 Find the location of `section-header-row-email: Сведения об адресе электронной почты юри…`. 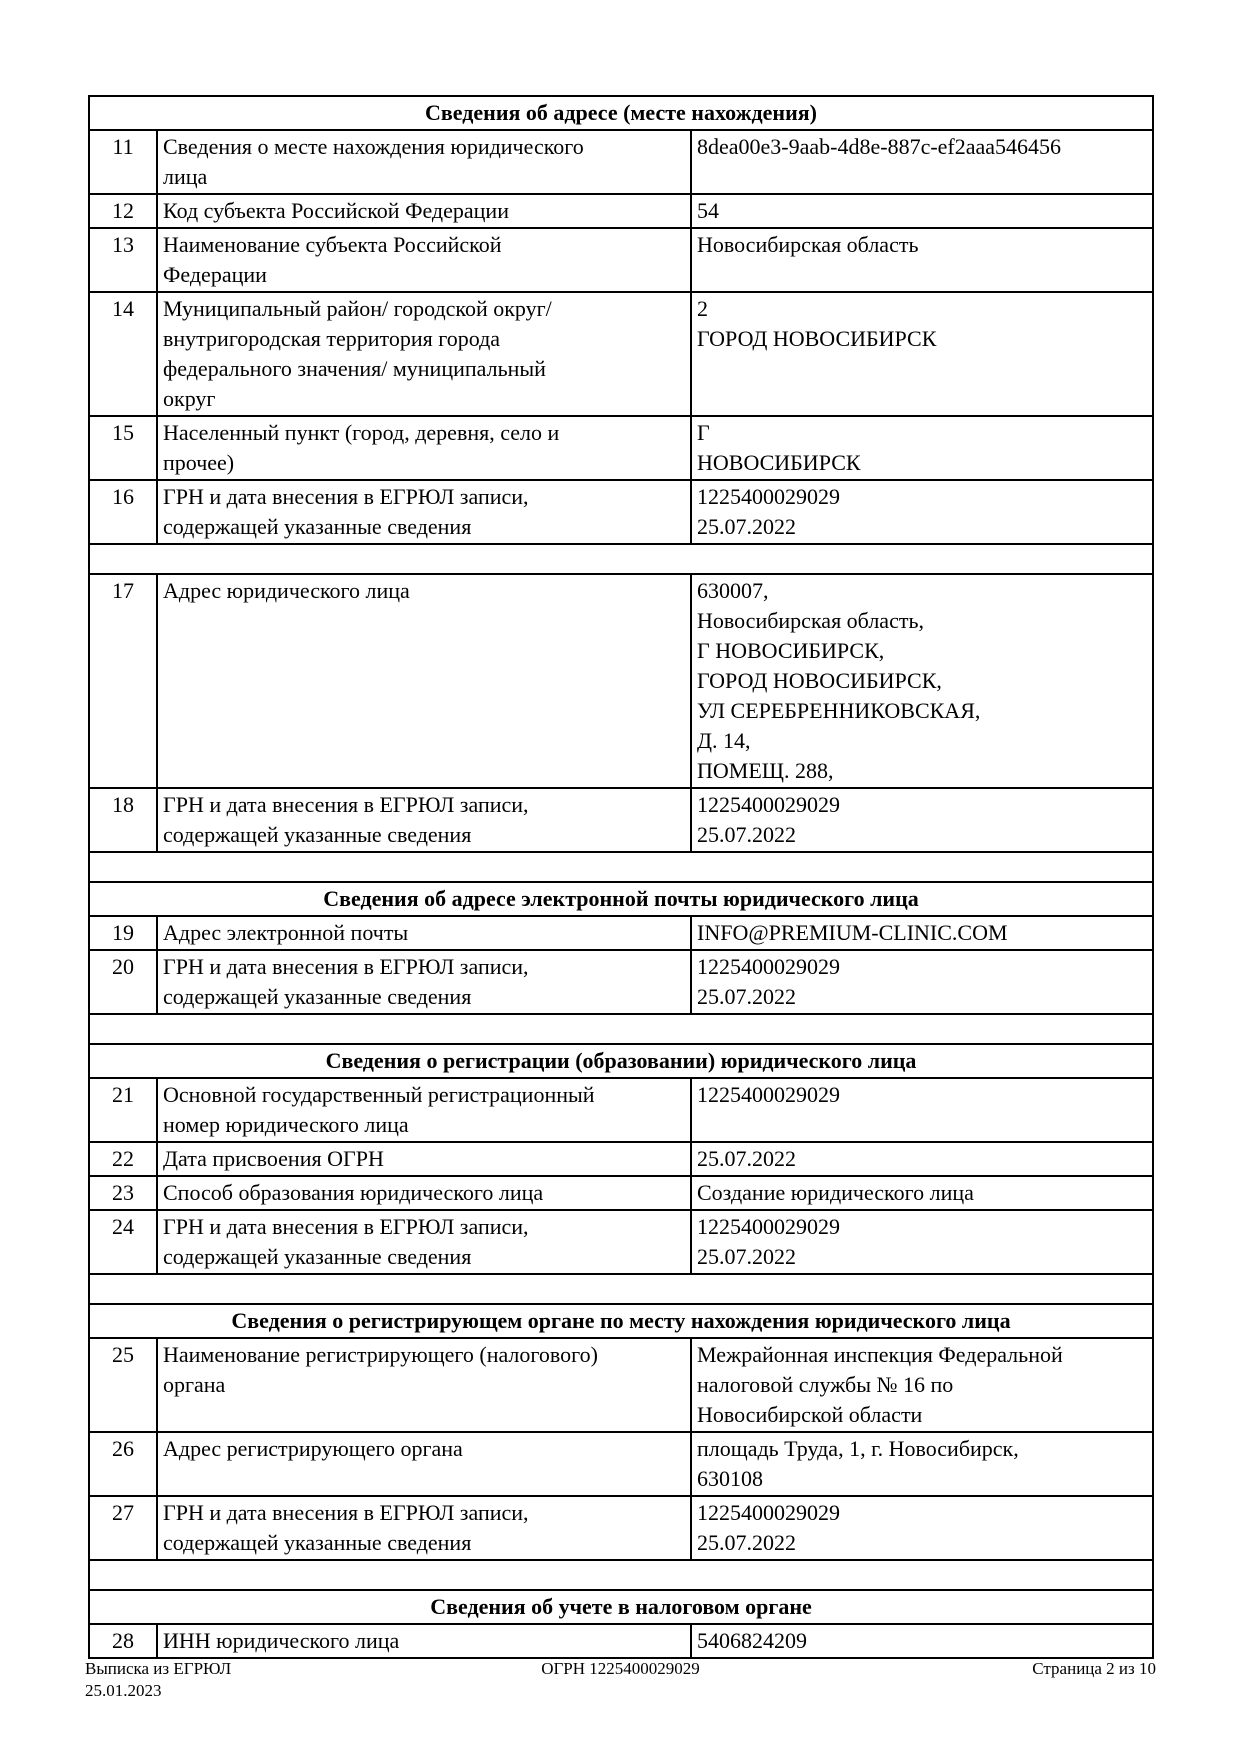

section-header-row-email: Сведения об адресе электронной почты юри… is located at coordinates (621, 899).